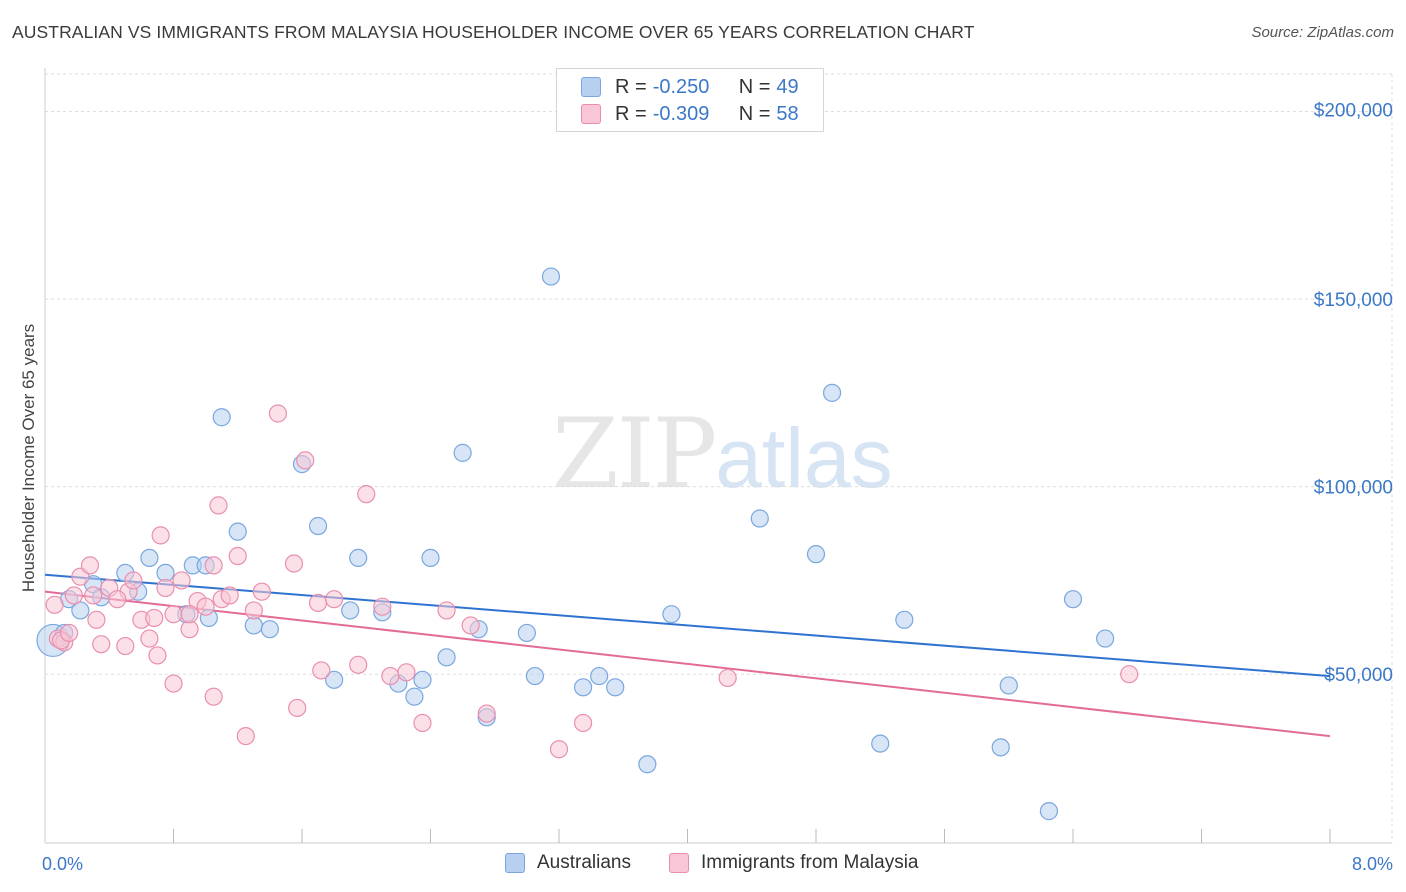  What do you see at coordinates (690, 100) in the screenshot?
I see `correlation-legend: R = -0.250 N = 49 R = -0.309 N = 58` at bounding box center [690, 100].